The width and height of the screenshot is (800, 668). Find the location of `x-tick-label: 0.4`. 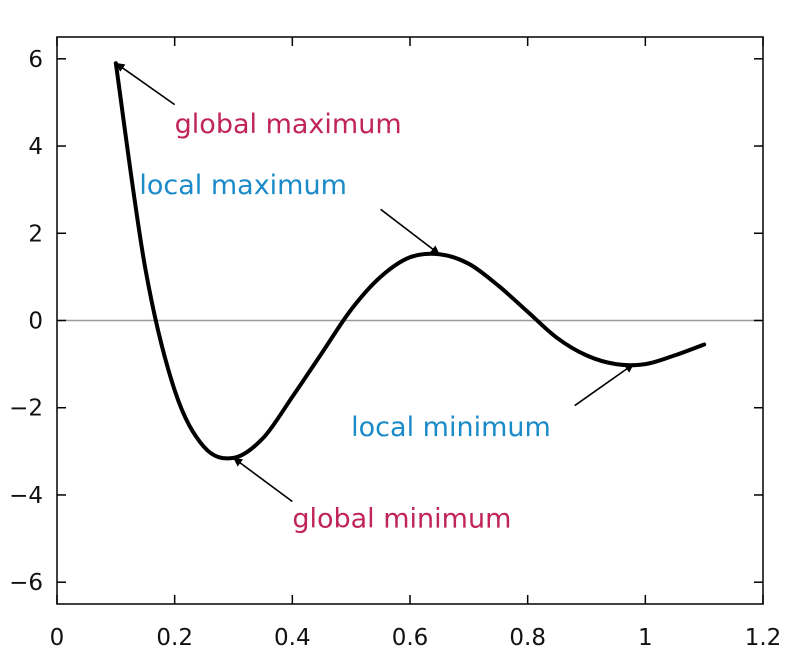

x-tick-label: 0.4 is located at coordinates (292, 638).